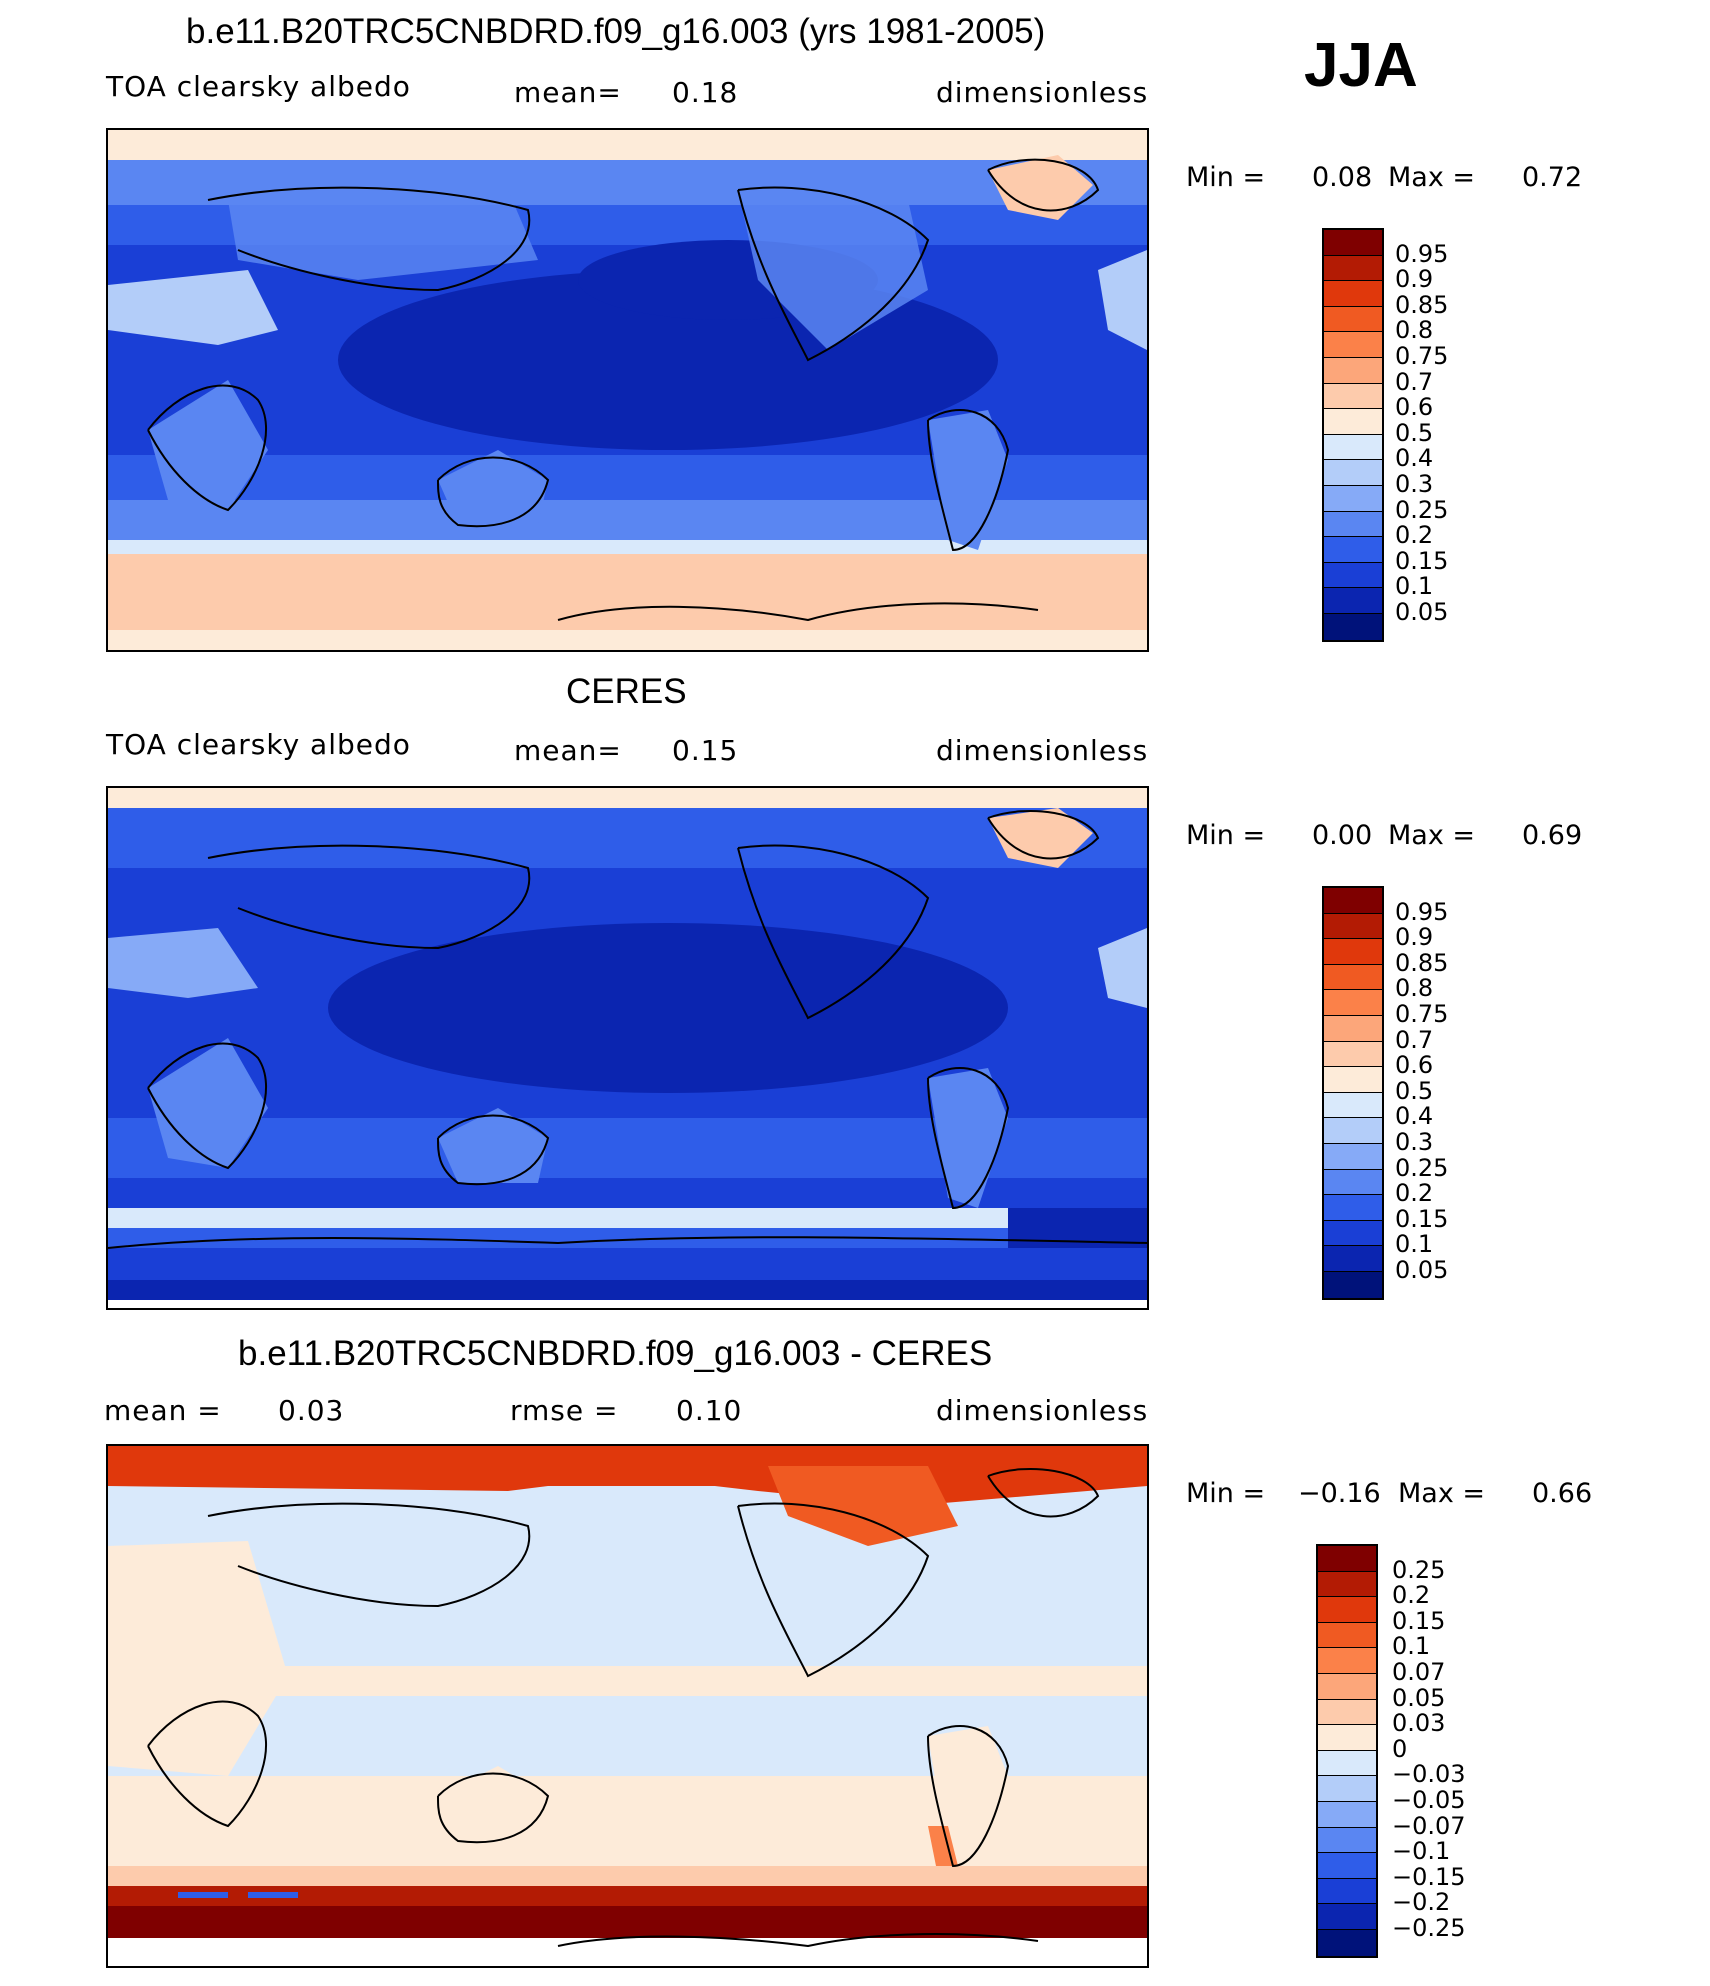 Image resolution: width=1710 pixels, height=1986 pixels. Describe the element at coordinates (615, 1353) in the screenshot. I see `panel-3-title: b.e11.B20TRC5CNBDRD.f09_g16.003 - CERES` at that location.